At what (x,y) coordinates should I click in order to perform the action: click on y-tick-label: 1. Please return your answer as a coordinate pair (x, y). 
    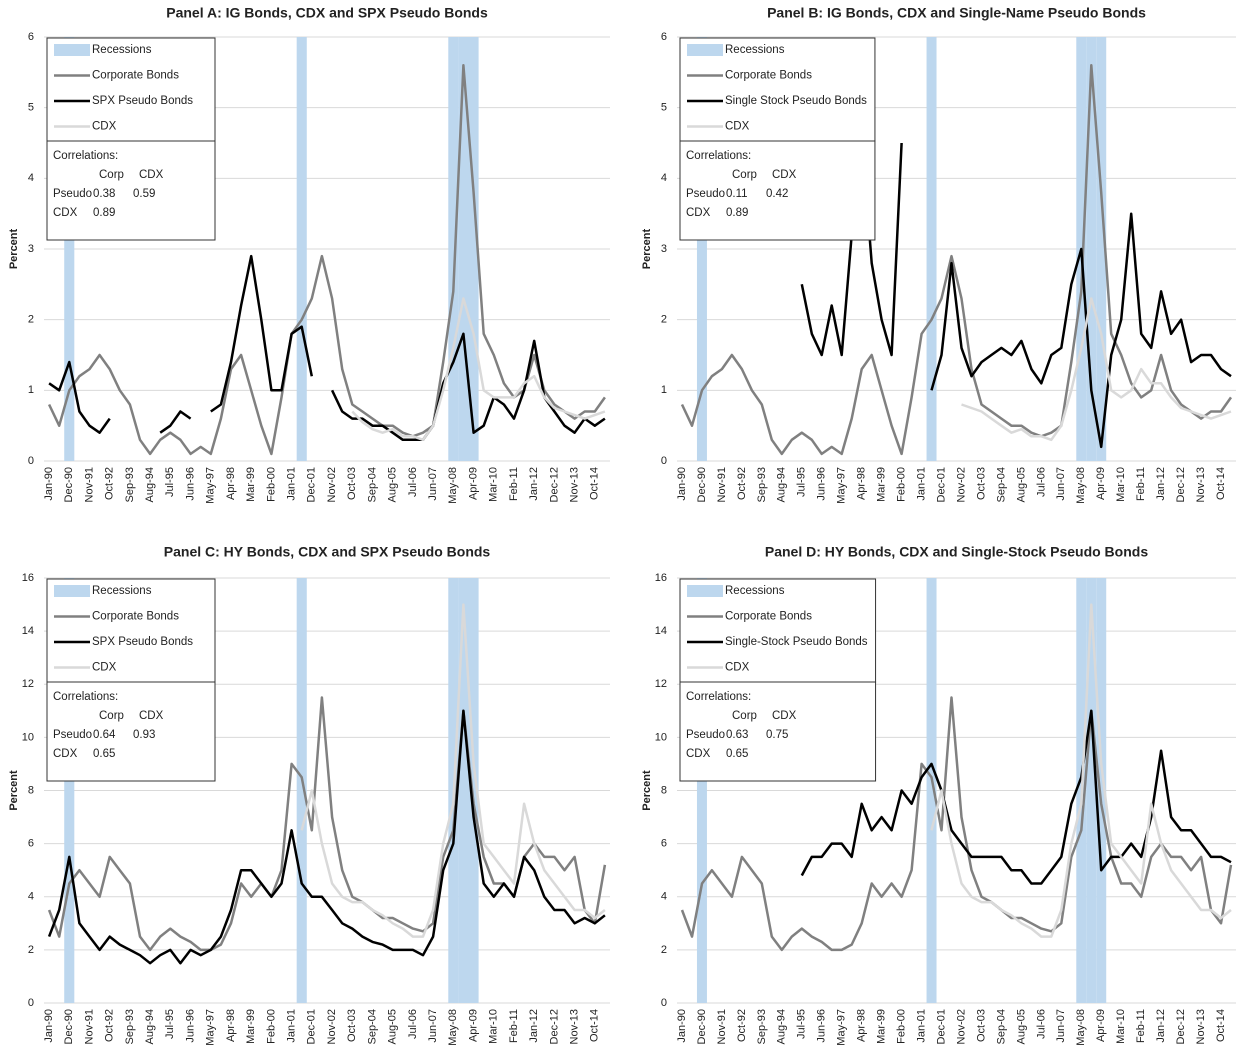
    Looking at the image, I should click on (31, 390).